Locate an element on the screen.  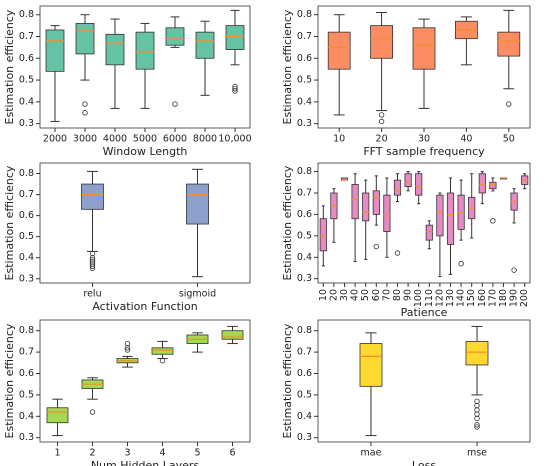
x-tick-label: mae is located at coordinates (371, 453).